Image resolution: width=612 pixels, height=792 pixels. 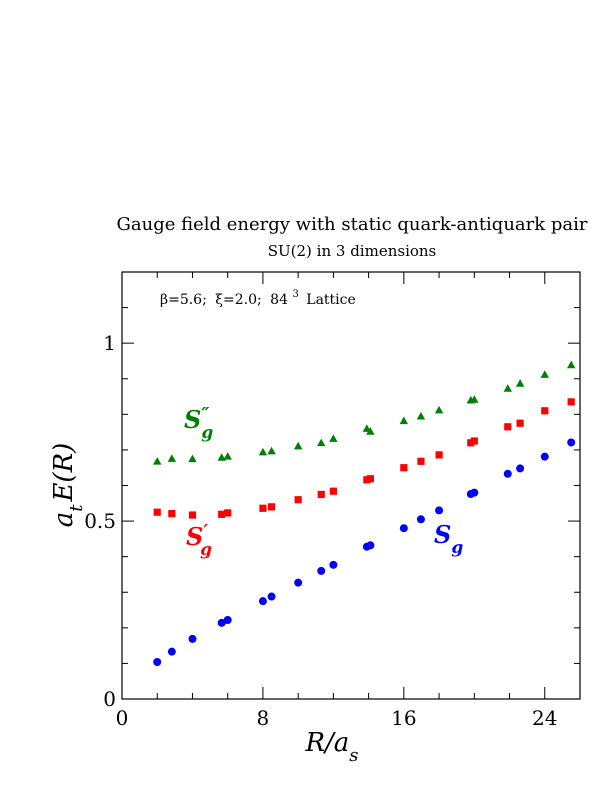 I want to click on y-axis-label-a: a, so click(x=64, y=520).